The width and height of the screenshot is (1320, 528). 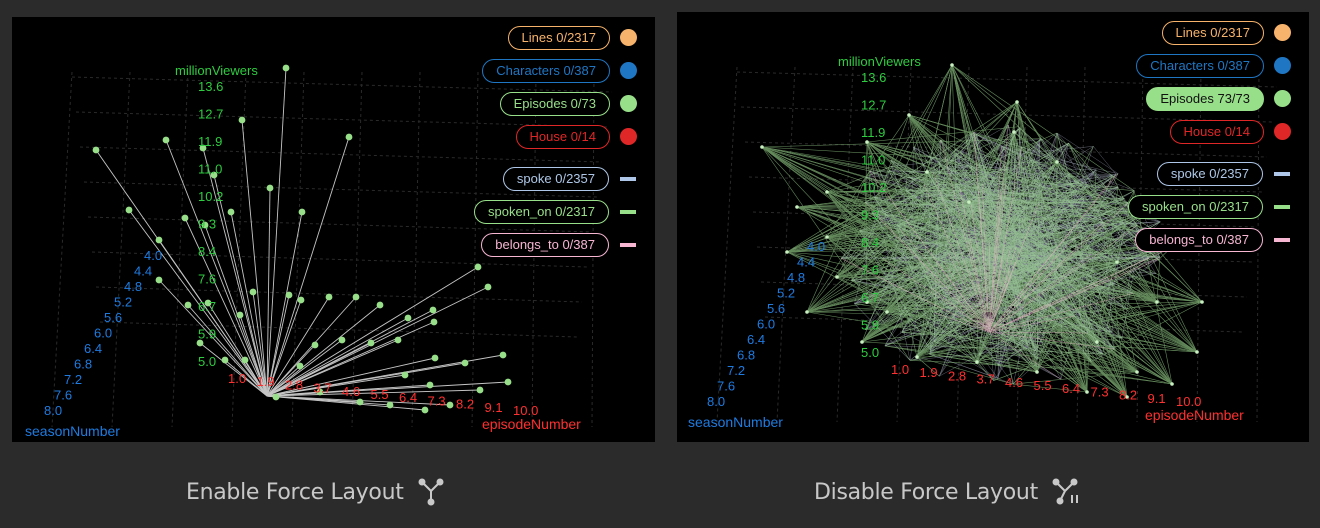 What do you see at coordinates (816, 246) in the screenshot?
I see `z-axis-tick: 4.0` at bounding box center [816, 246].